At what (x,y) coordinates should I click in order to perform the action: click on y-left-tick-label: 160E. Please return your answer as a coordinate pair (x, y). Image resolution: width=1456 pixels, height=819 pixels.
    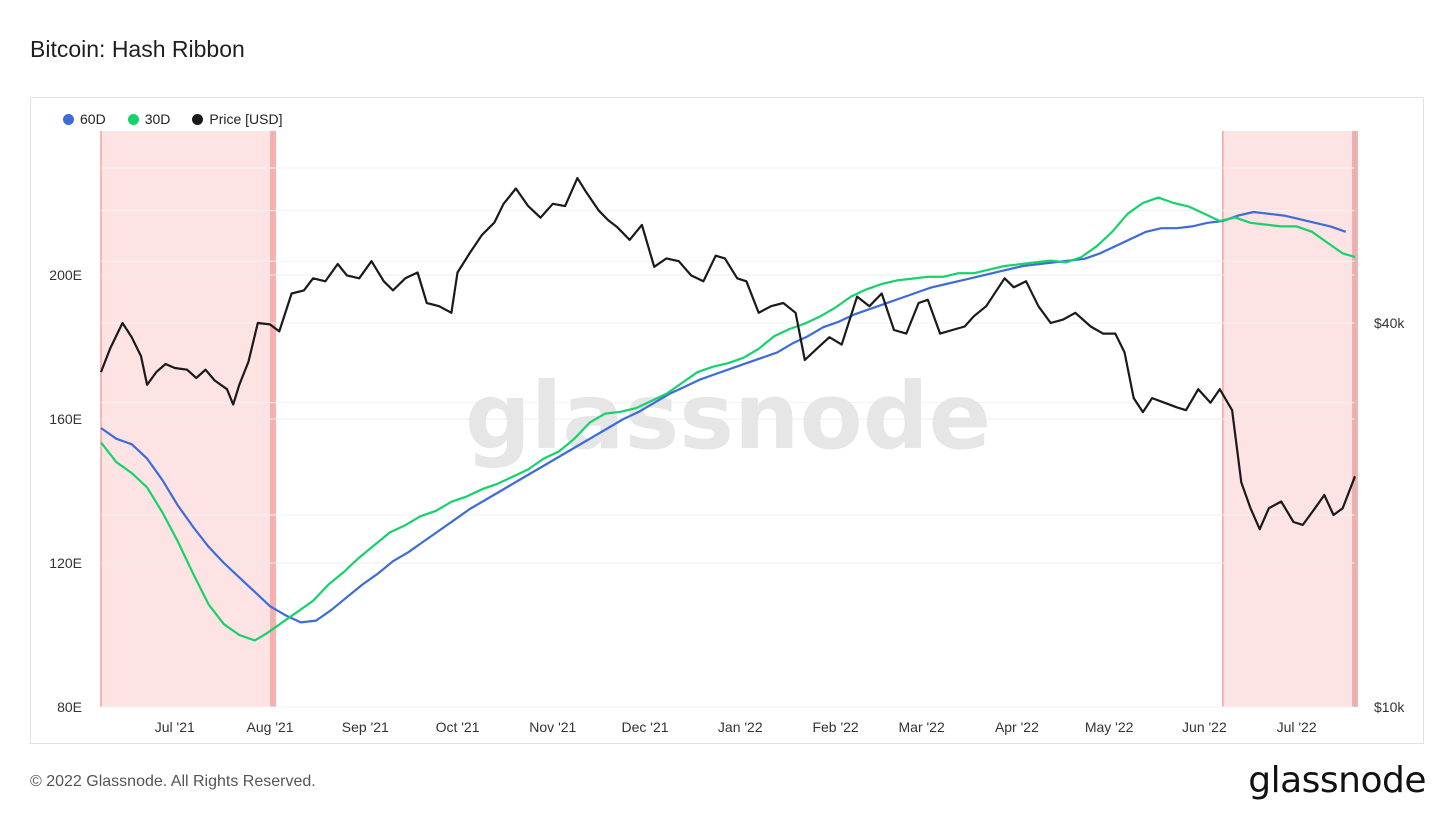
    Looking at the image, I should click on (65, 419).